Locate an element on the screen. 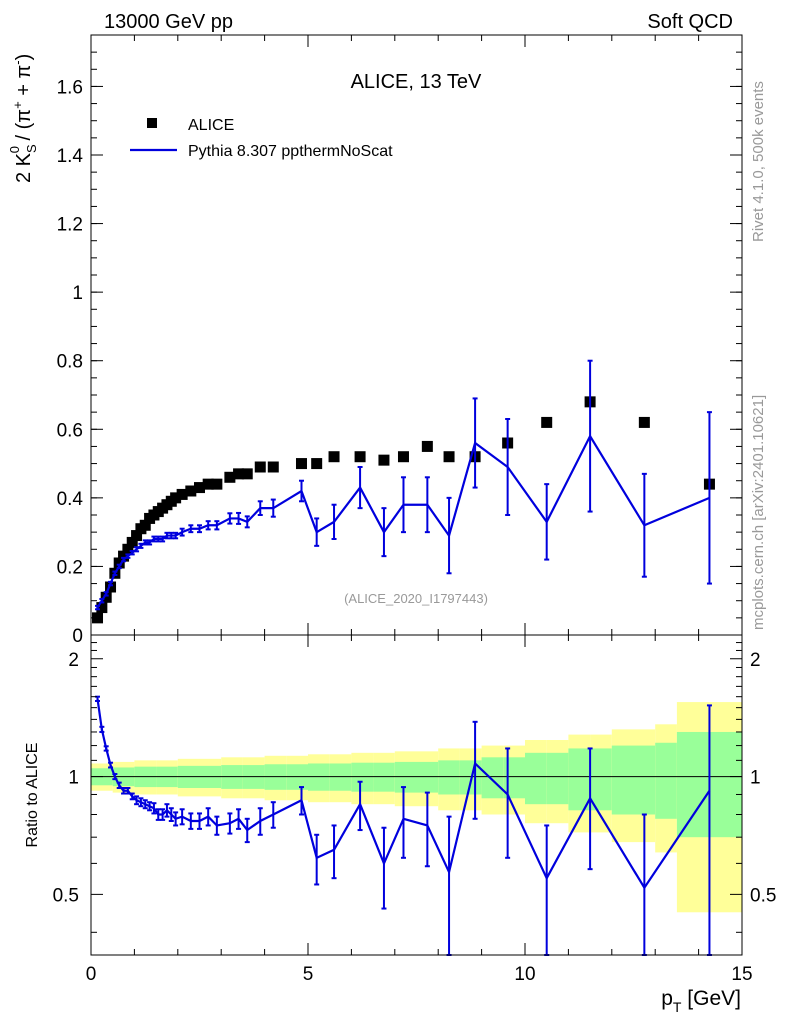  main-ytick-label: 1.6 is located at coordinates (70, 87).